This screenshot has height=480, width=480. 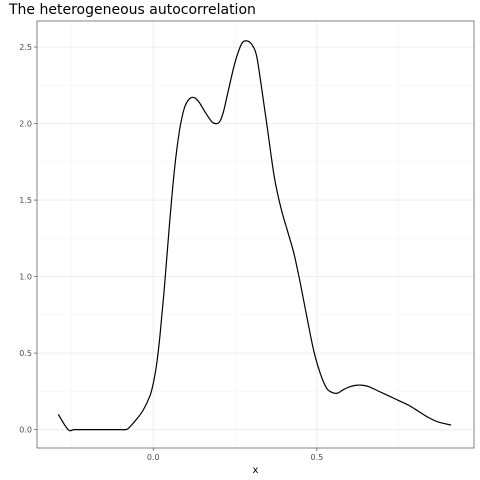 I want to click on y-tick-label: 1.0, so click(x=25, y=277).